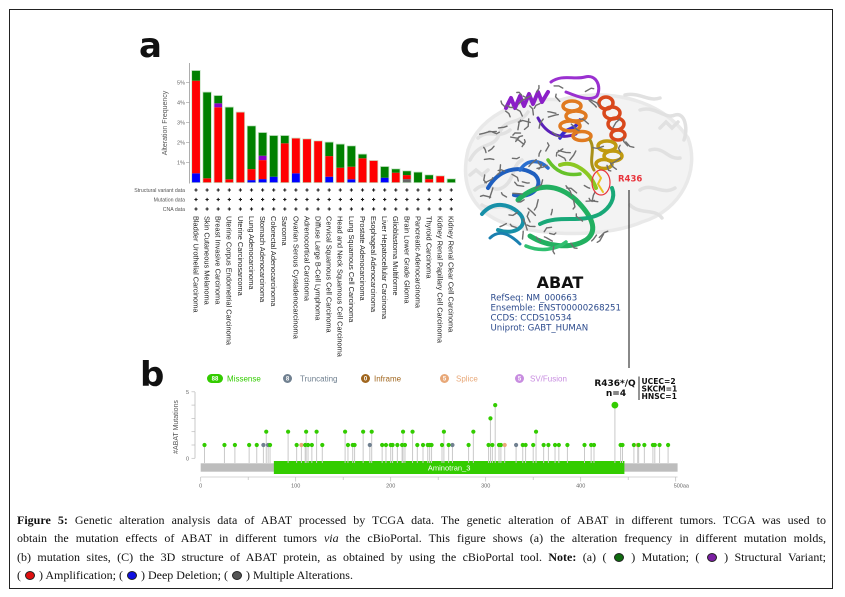 The height and width of the screenshot is (597, 845). I want to click on multiple-alterations-dot-icon, so click(236, 575).